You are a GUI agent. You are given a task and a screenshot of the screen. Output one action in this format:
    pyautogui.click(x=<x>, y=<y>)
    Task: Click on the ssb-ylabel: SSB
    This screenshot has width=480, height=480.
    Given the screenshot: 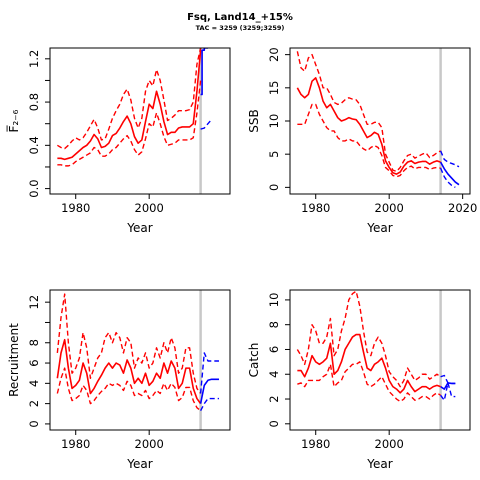 What is the action you would take?
    pyautogui.click(x=254, y=120)
    